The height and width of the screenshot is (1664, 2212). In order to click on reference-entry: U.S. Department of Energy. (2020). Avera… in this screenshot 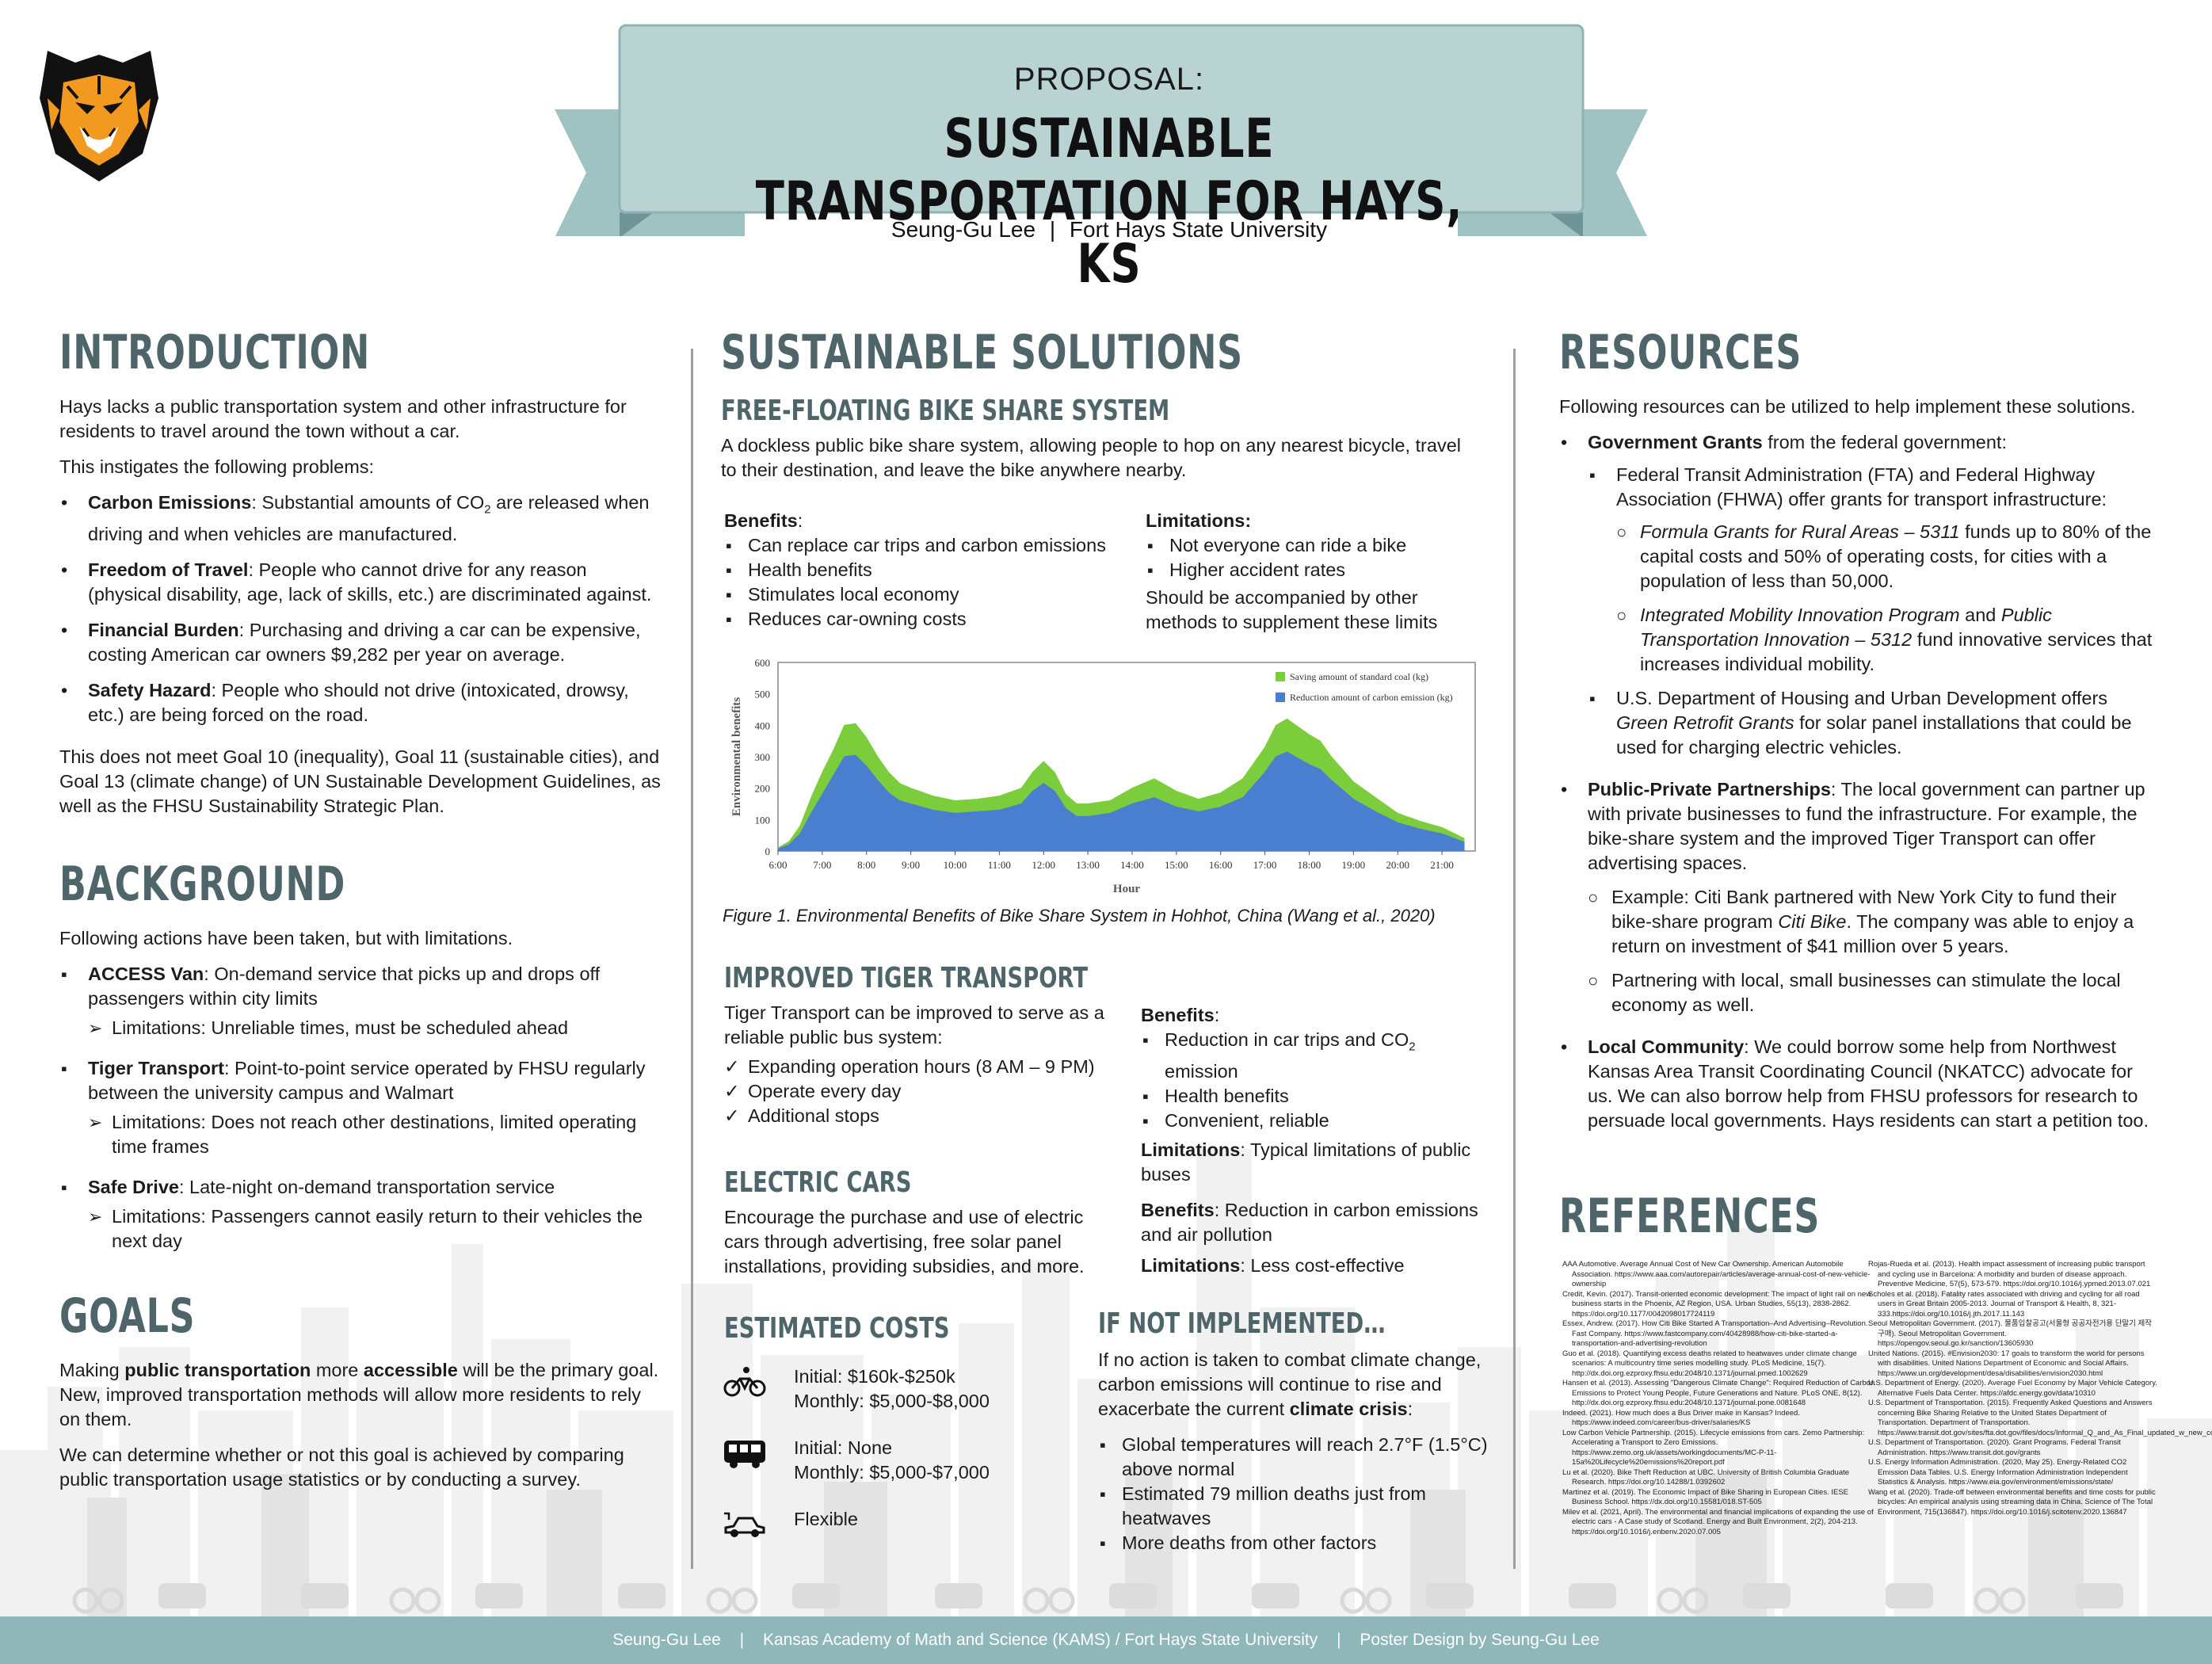, I will do `click(2012, 1388)`.